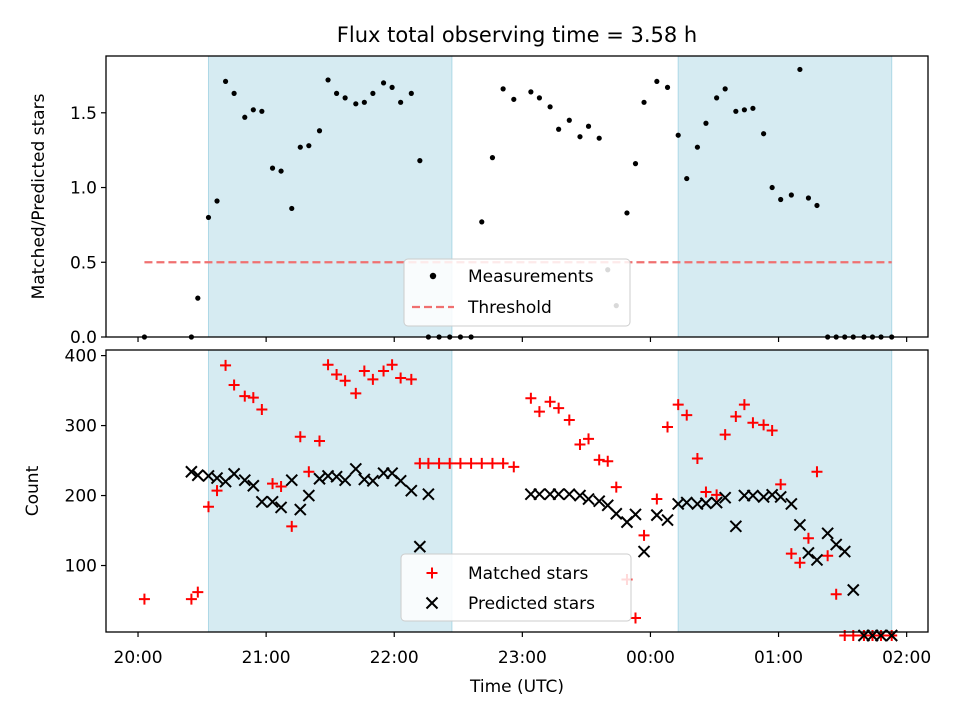  I want to click on x-tick-label: 22:00, so click(394, 658).